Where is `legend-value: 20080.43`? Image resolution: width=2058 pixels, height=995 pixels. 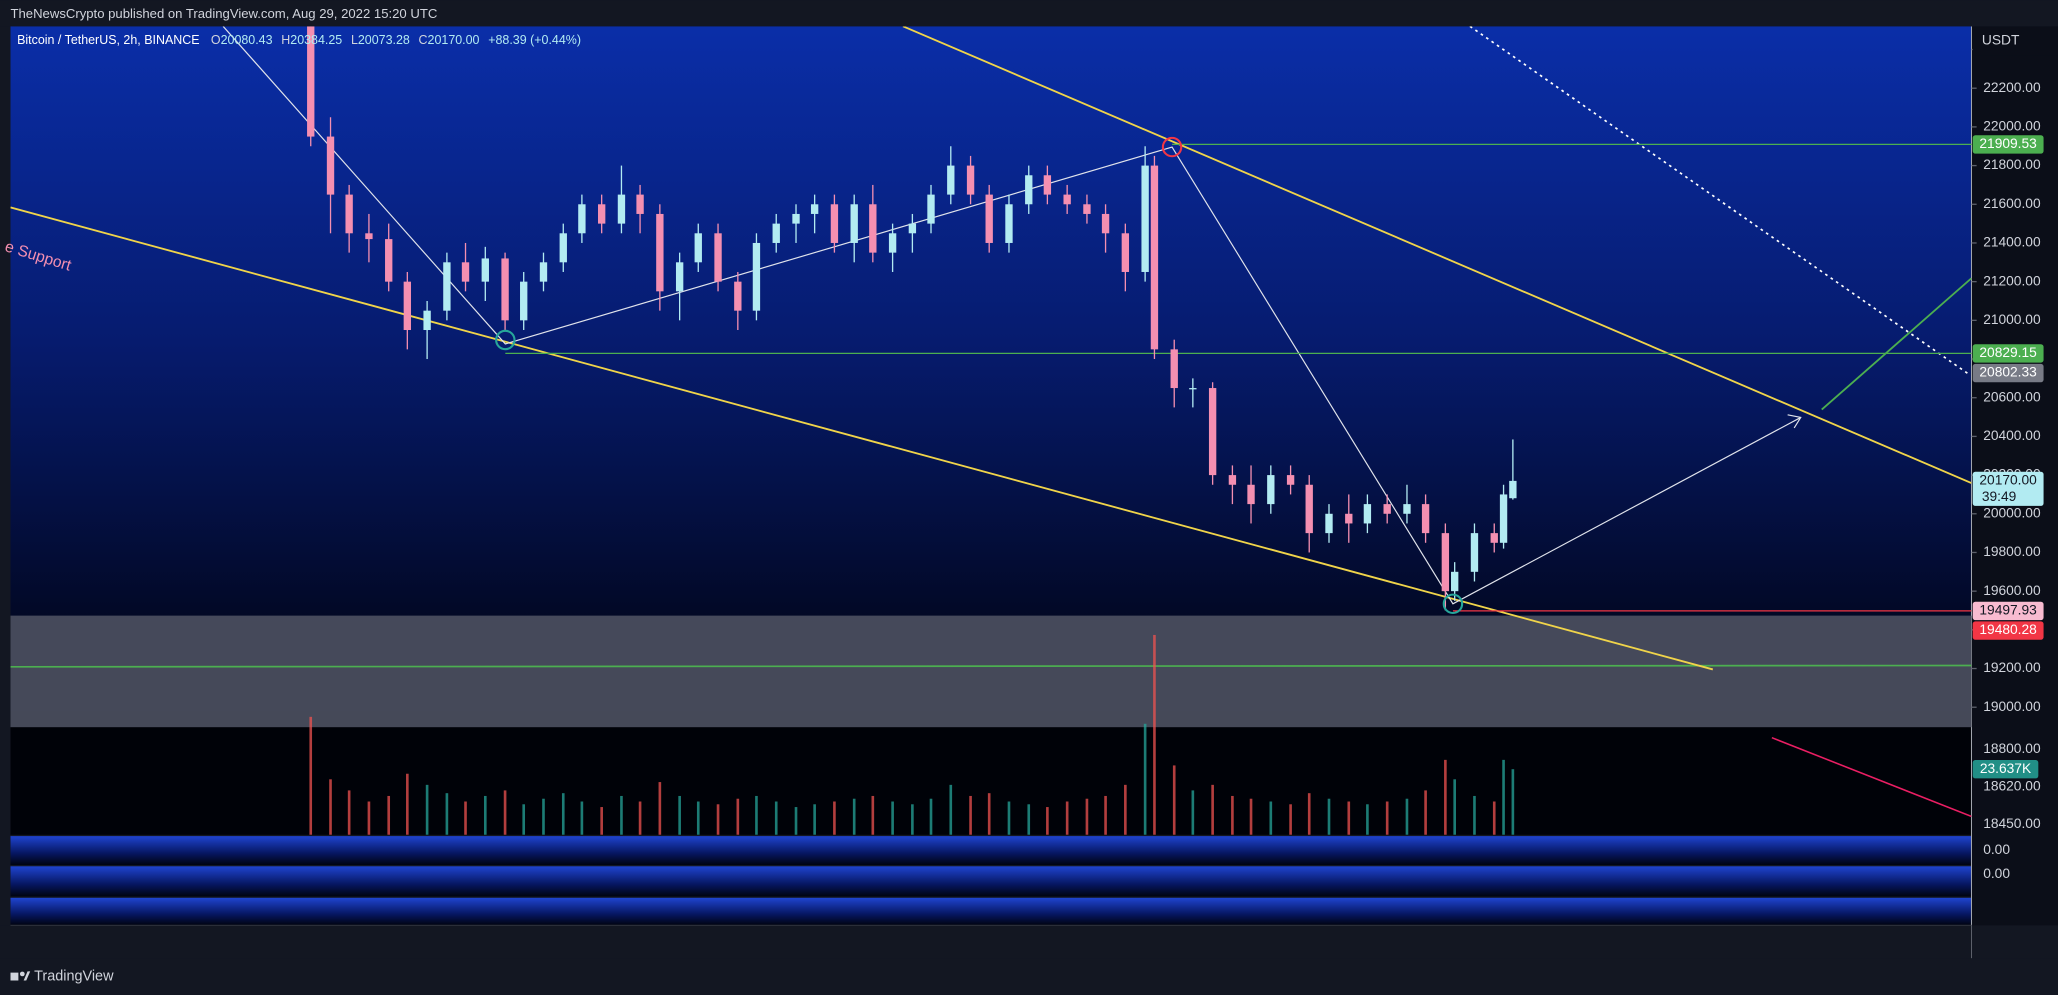
legend-value: 20080.43 is located at coordinates (247, 40).